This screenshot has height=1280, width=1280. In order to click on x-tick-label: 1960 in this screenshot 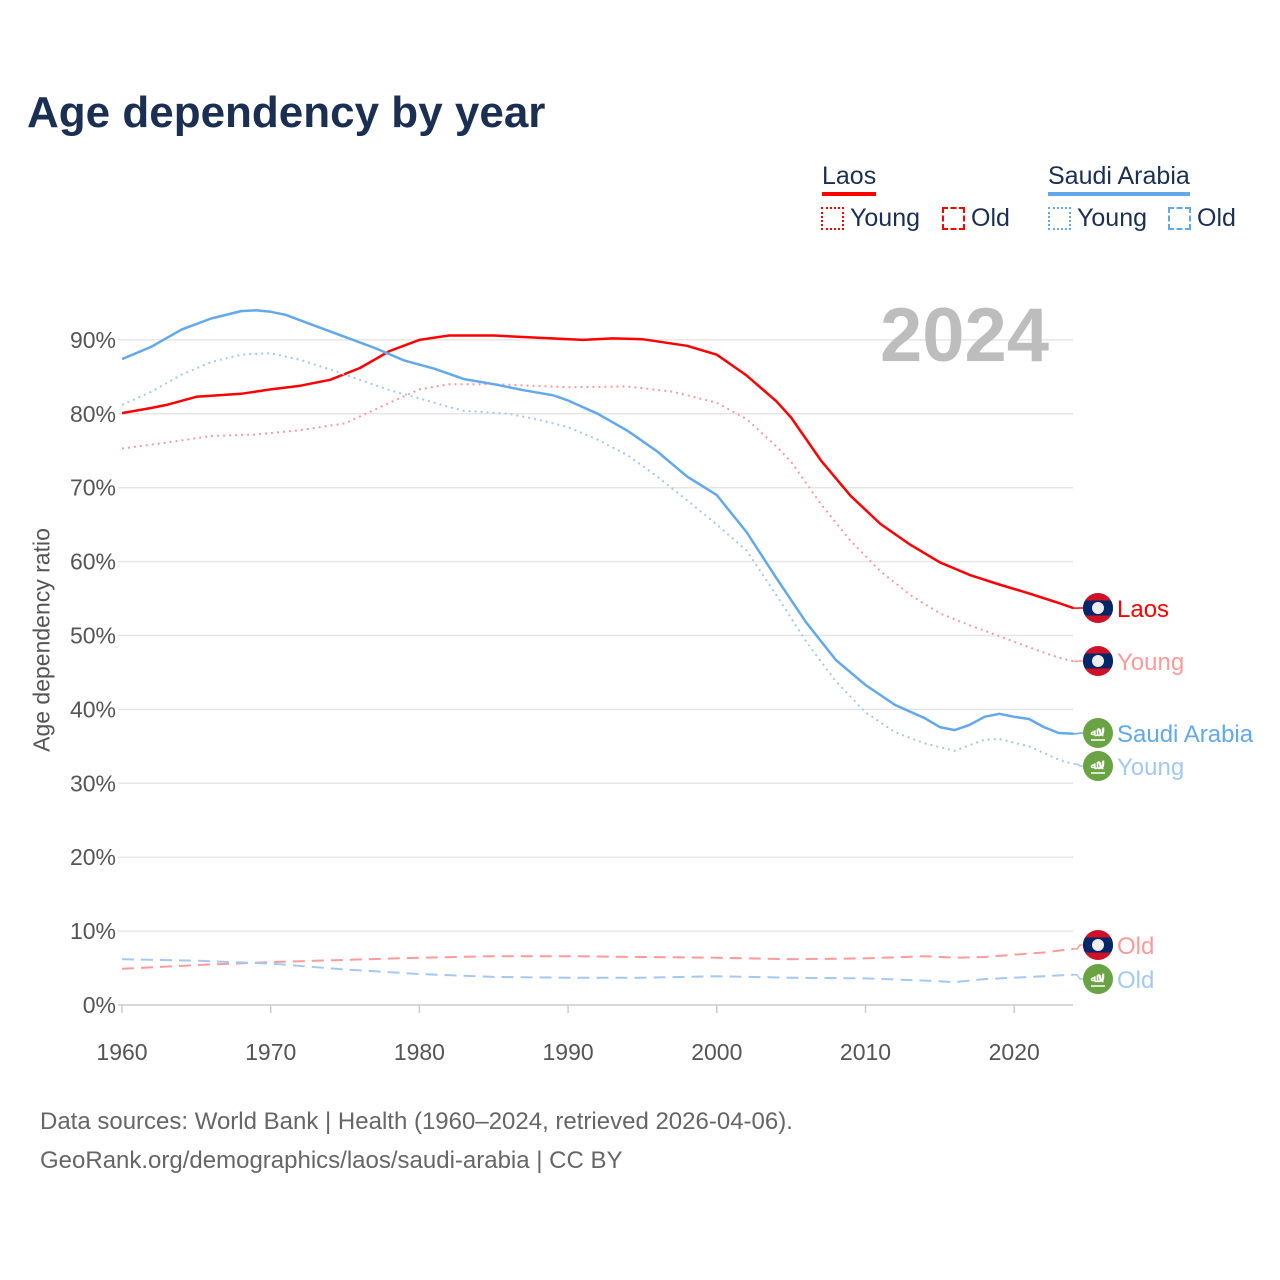, I will do `click(121, 1052)`.